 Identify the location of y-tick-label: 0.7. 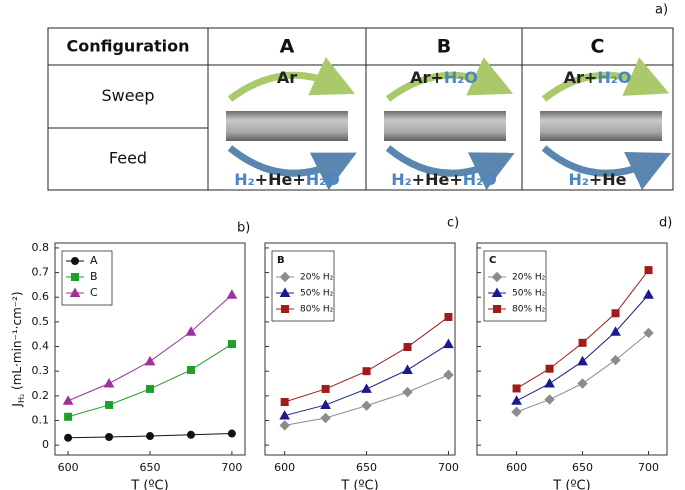
(41, 272).